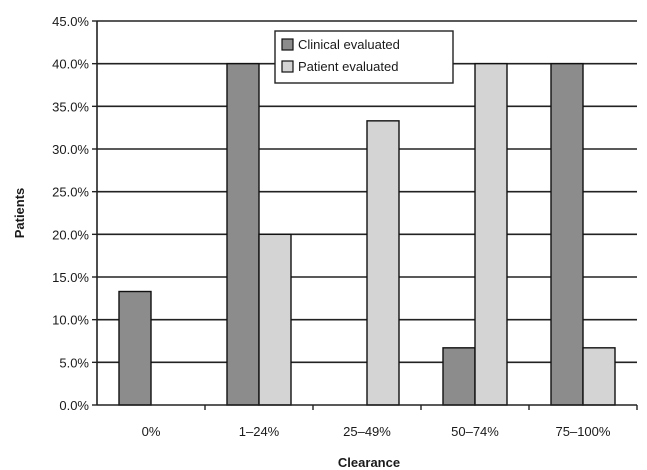 Image resolution: width=647 pixels, height=470 pixels. What do you see at coordinates (151, 431) in the screenshot?
I see `x-tick-label: 0%` at bounding box center [151, 431].